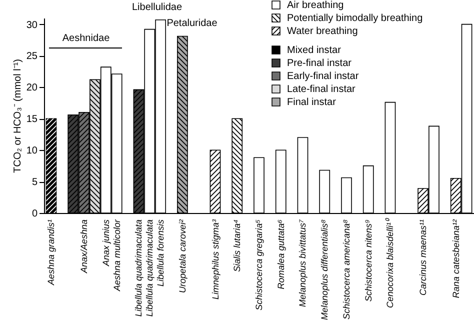  Describe the element at coordinates (161, 253) in the screenshot. I see `x-tick-label: Libellula forensis` at that location.